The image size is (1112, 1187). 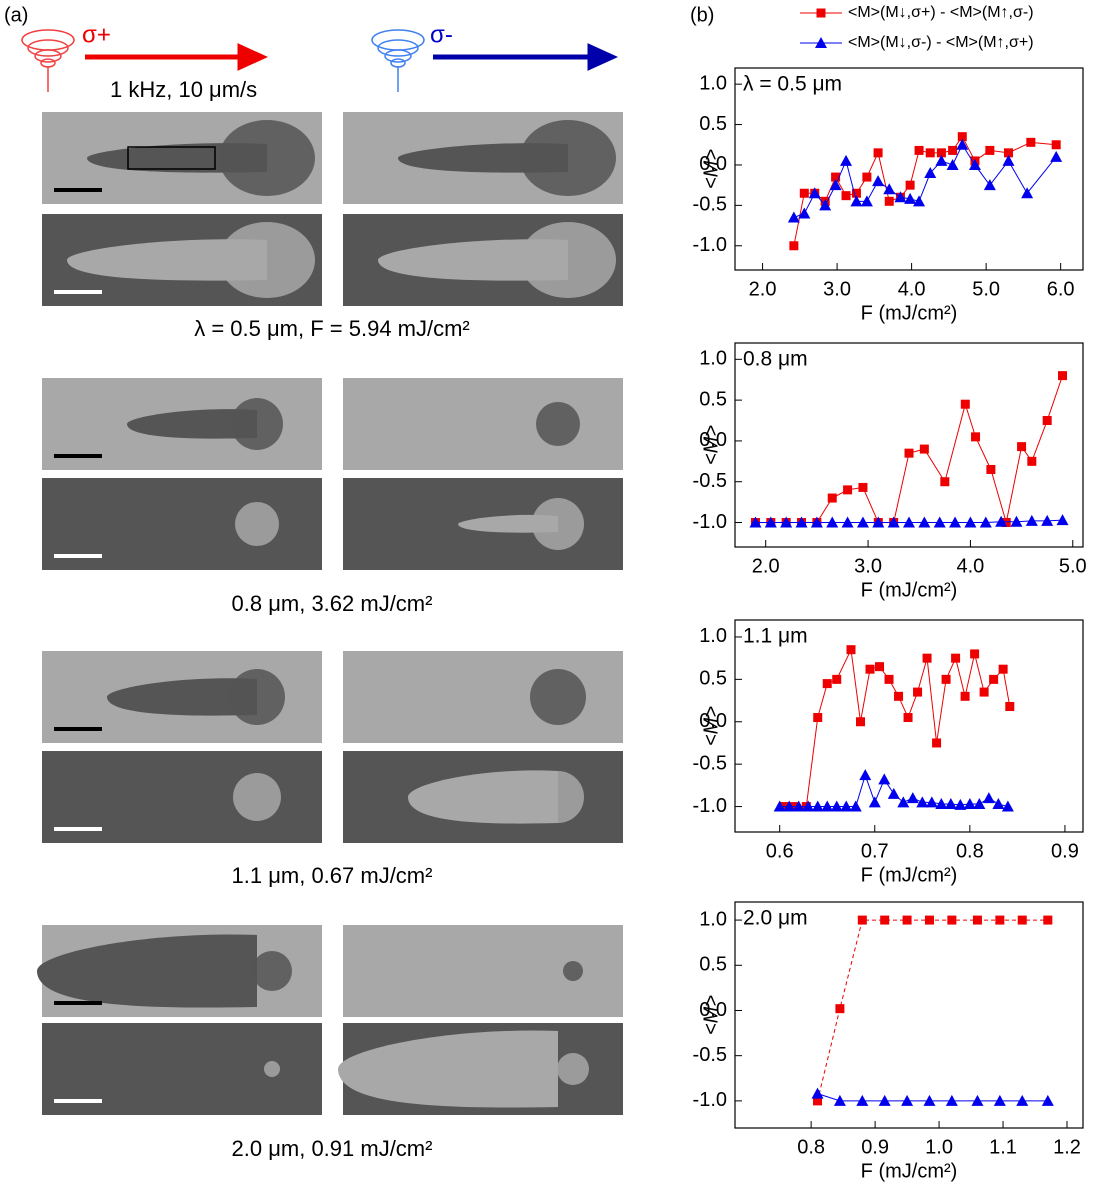 I want to click on y-tick-label: 0.0, so click(x=713, y=721).